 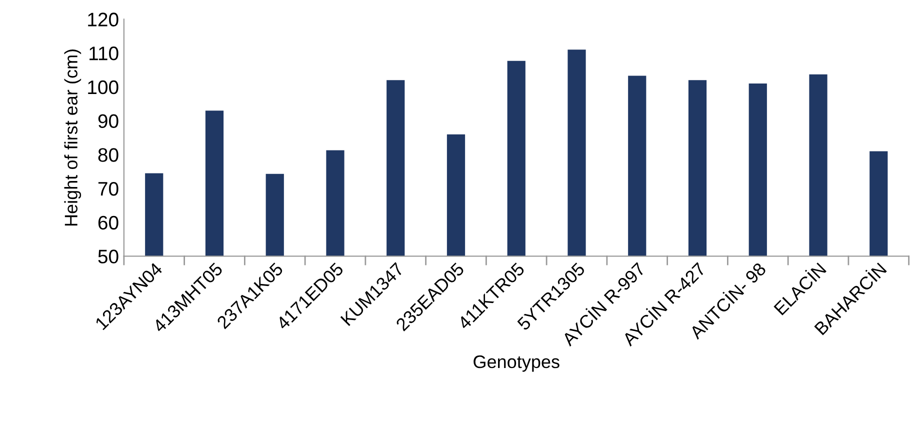 What do you see at coordinates (103, 87) in the screenshot?
I see `y-tick-label: 100` at bounding box center [103, 87].